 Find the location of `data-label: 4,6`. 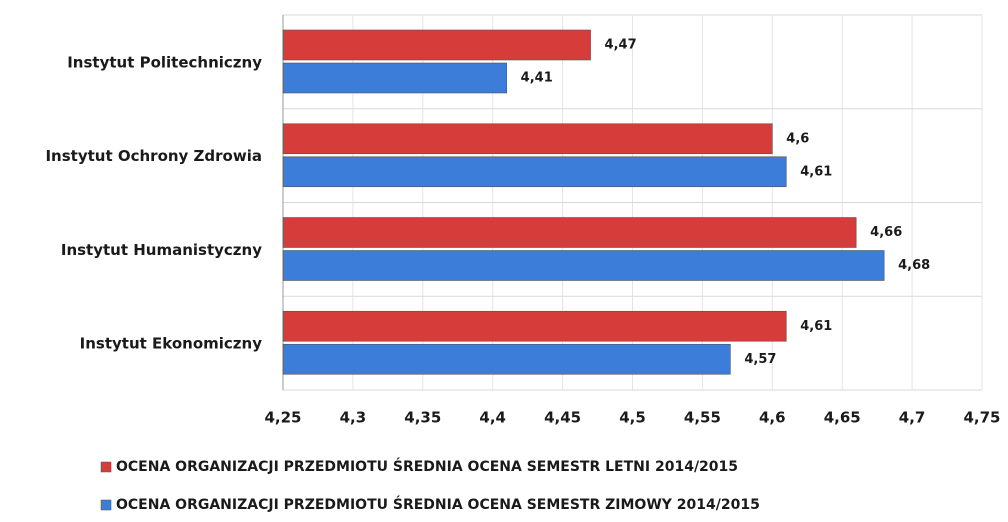

data-label: 4,6 is located at coordinates (797, 138).